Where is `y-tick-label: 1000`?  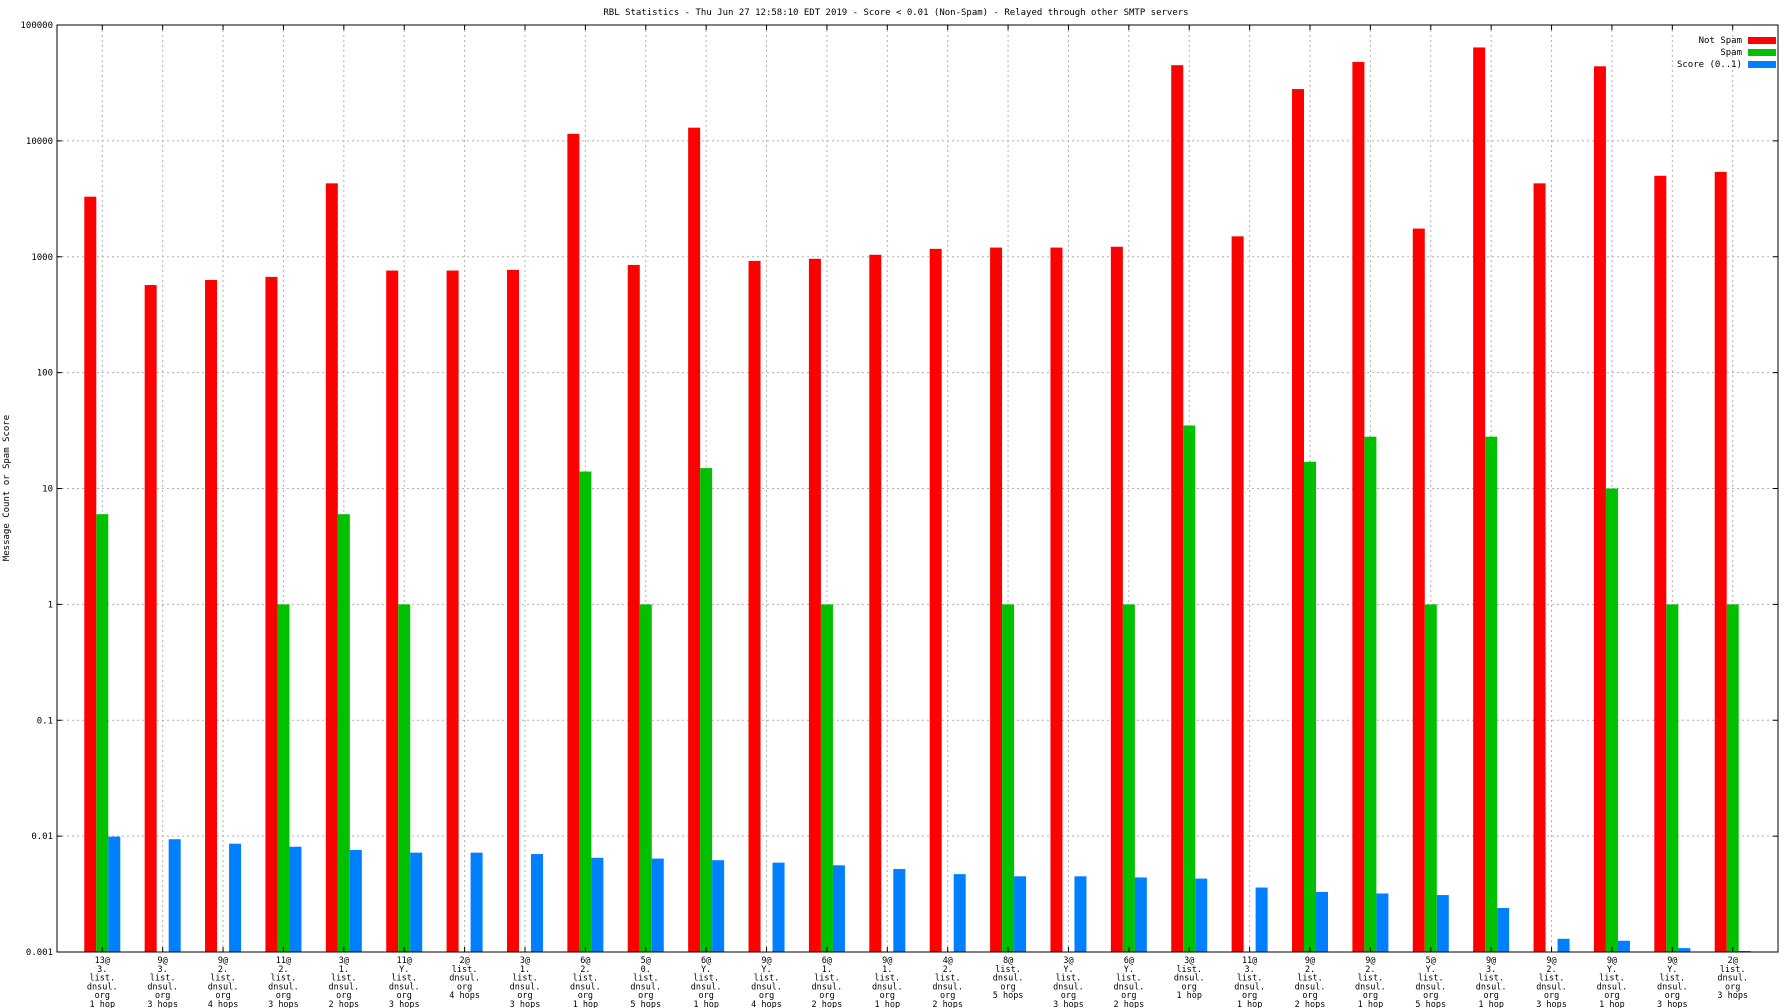 y-tick-label: 1000 is located at coordinates (42, 258).